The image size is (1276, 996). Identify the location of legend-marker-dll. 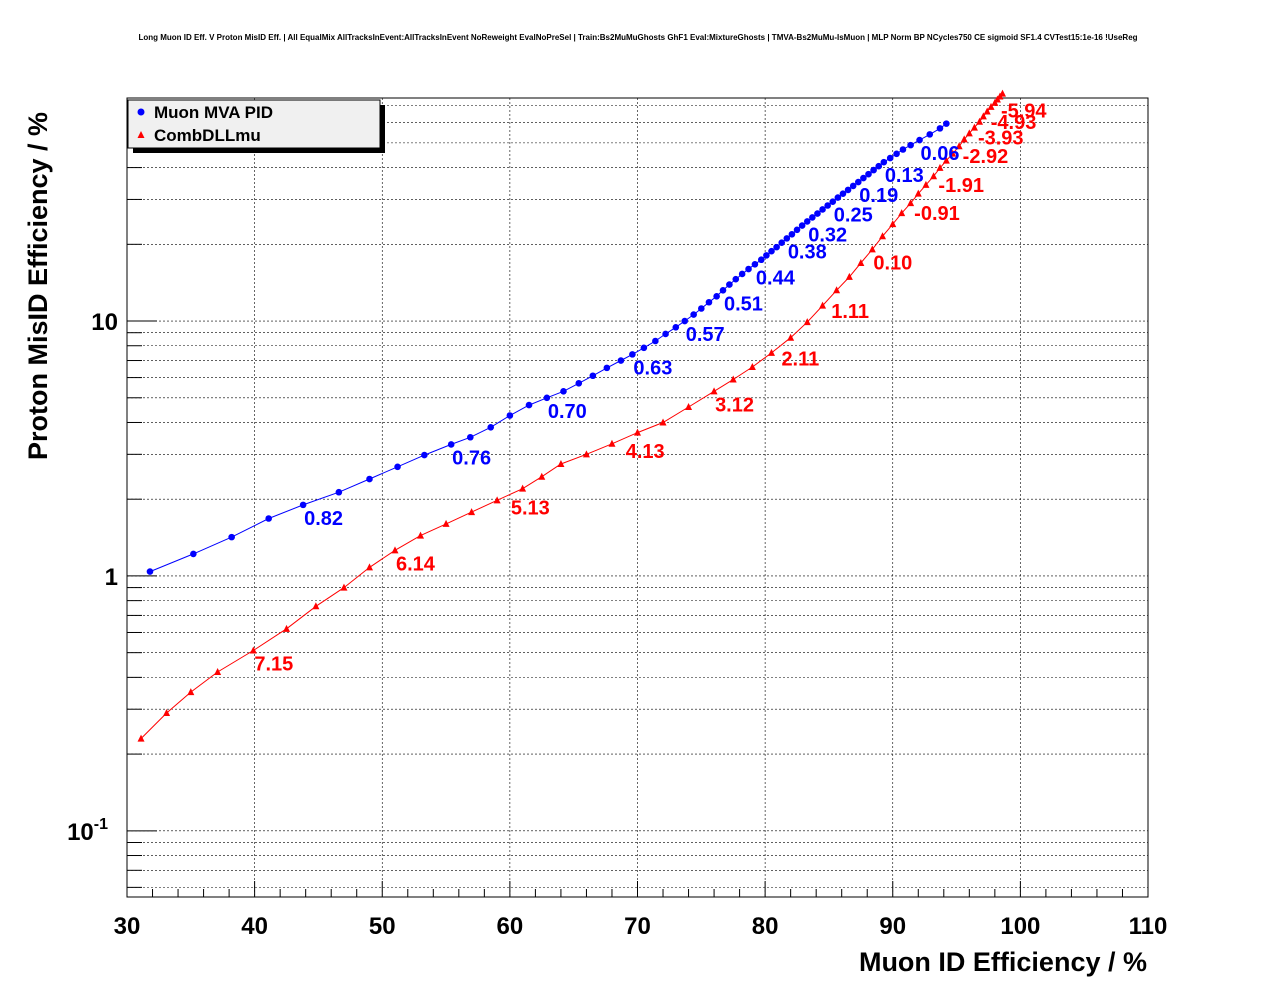
(141, 134).